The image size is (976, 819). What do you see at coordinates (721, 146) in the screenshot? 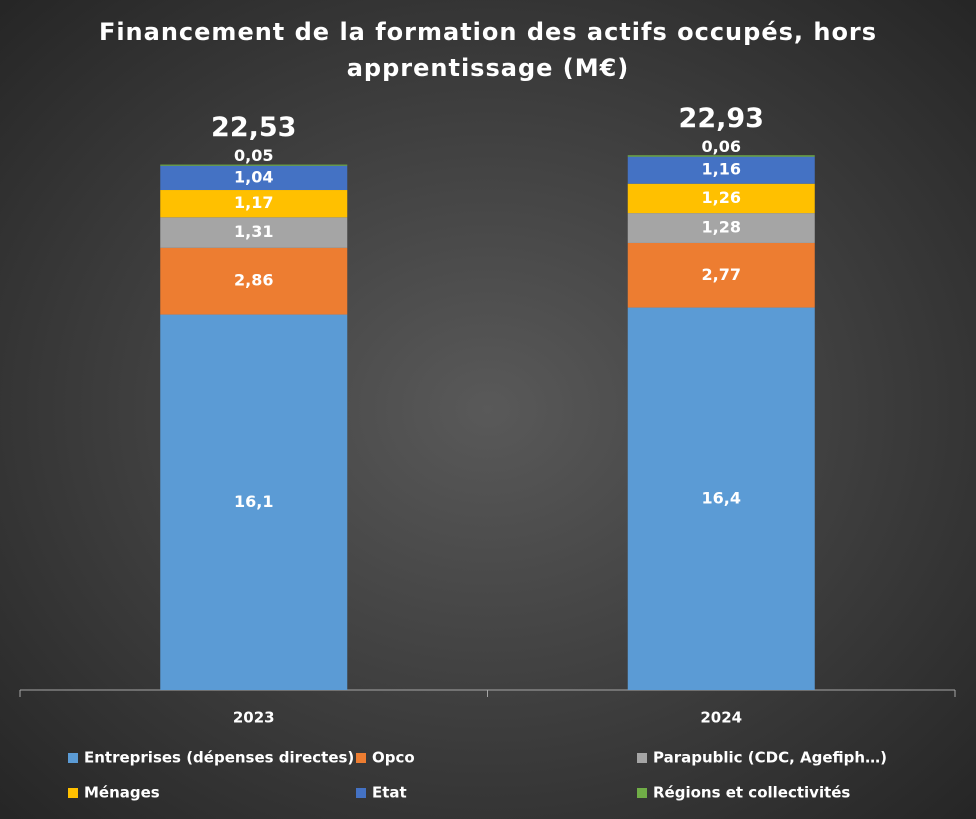
I see `value-label: 0,06` at bounding box center [721, 146].